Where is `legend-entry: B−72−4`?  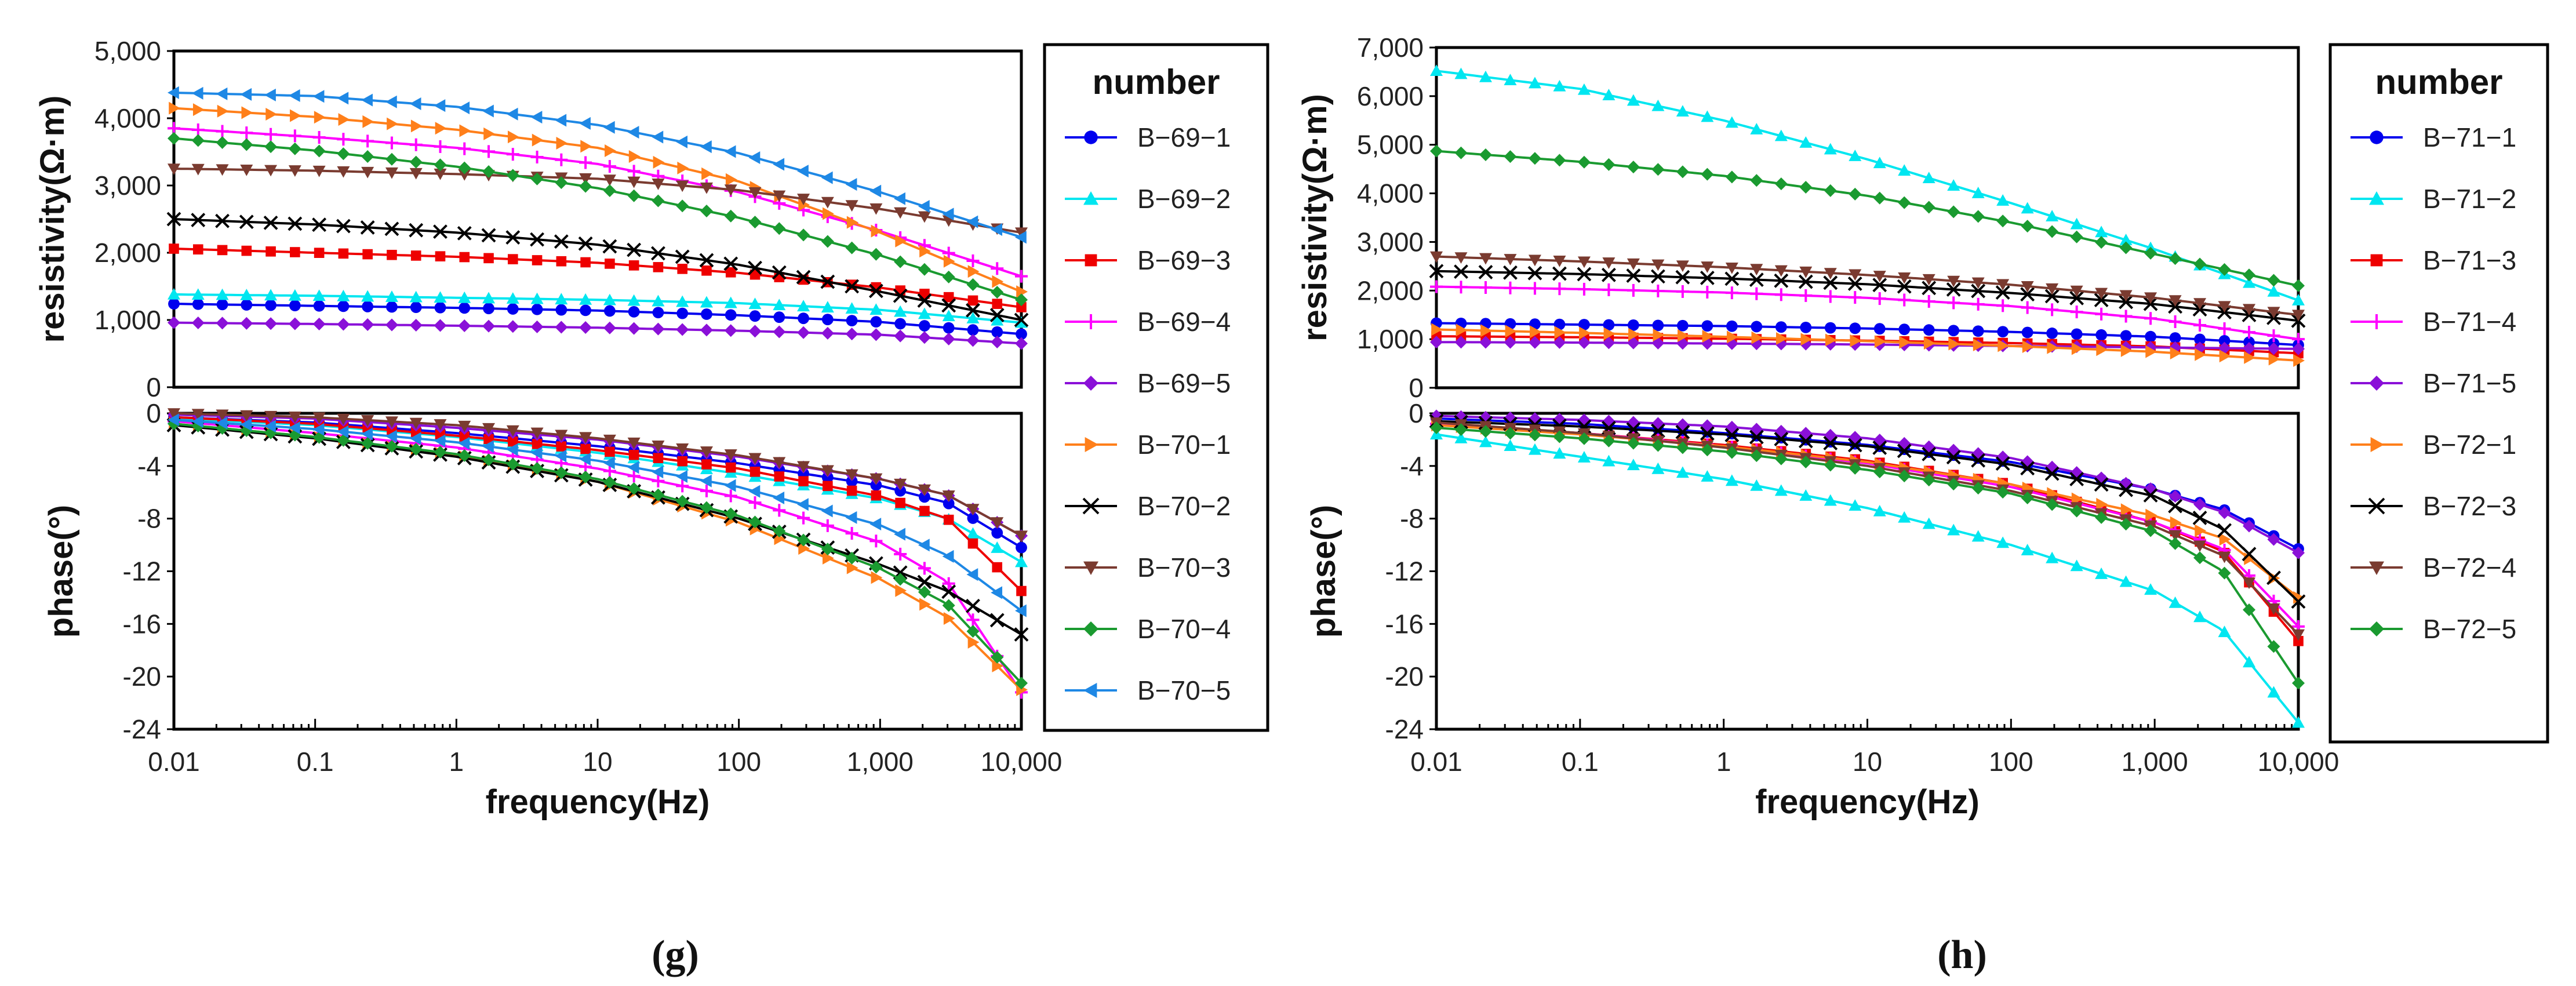
legend-entry: B−72−4 is located at coordinates (2433, 567).